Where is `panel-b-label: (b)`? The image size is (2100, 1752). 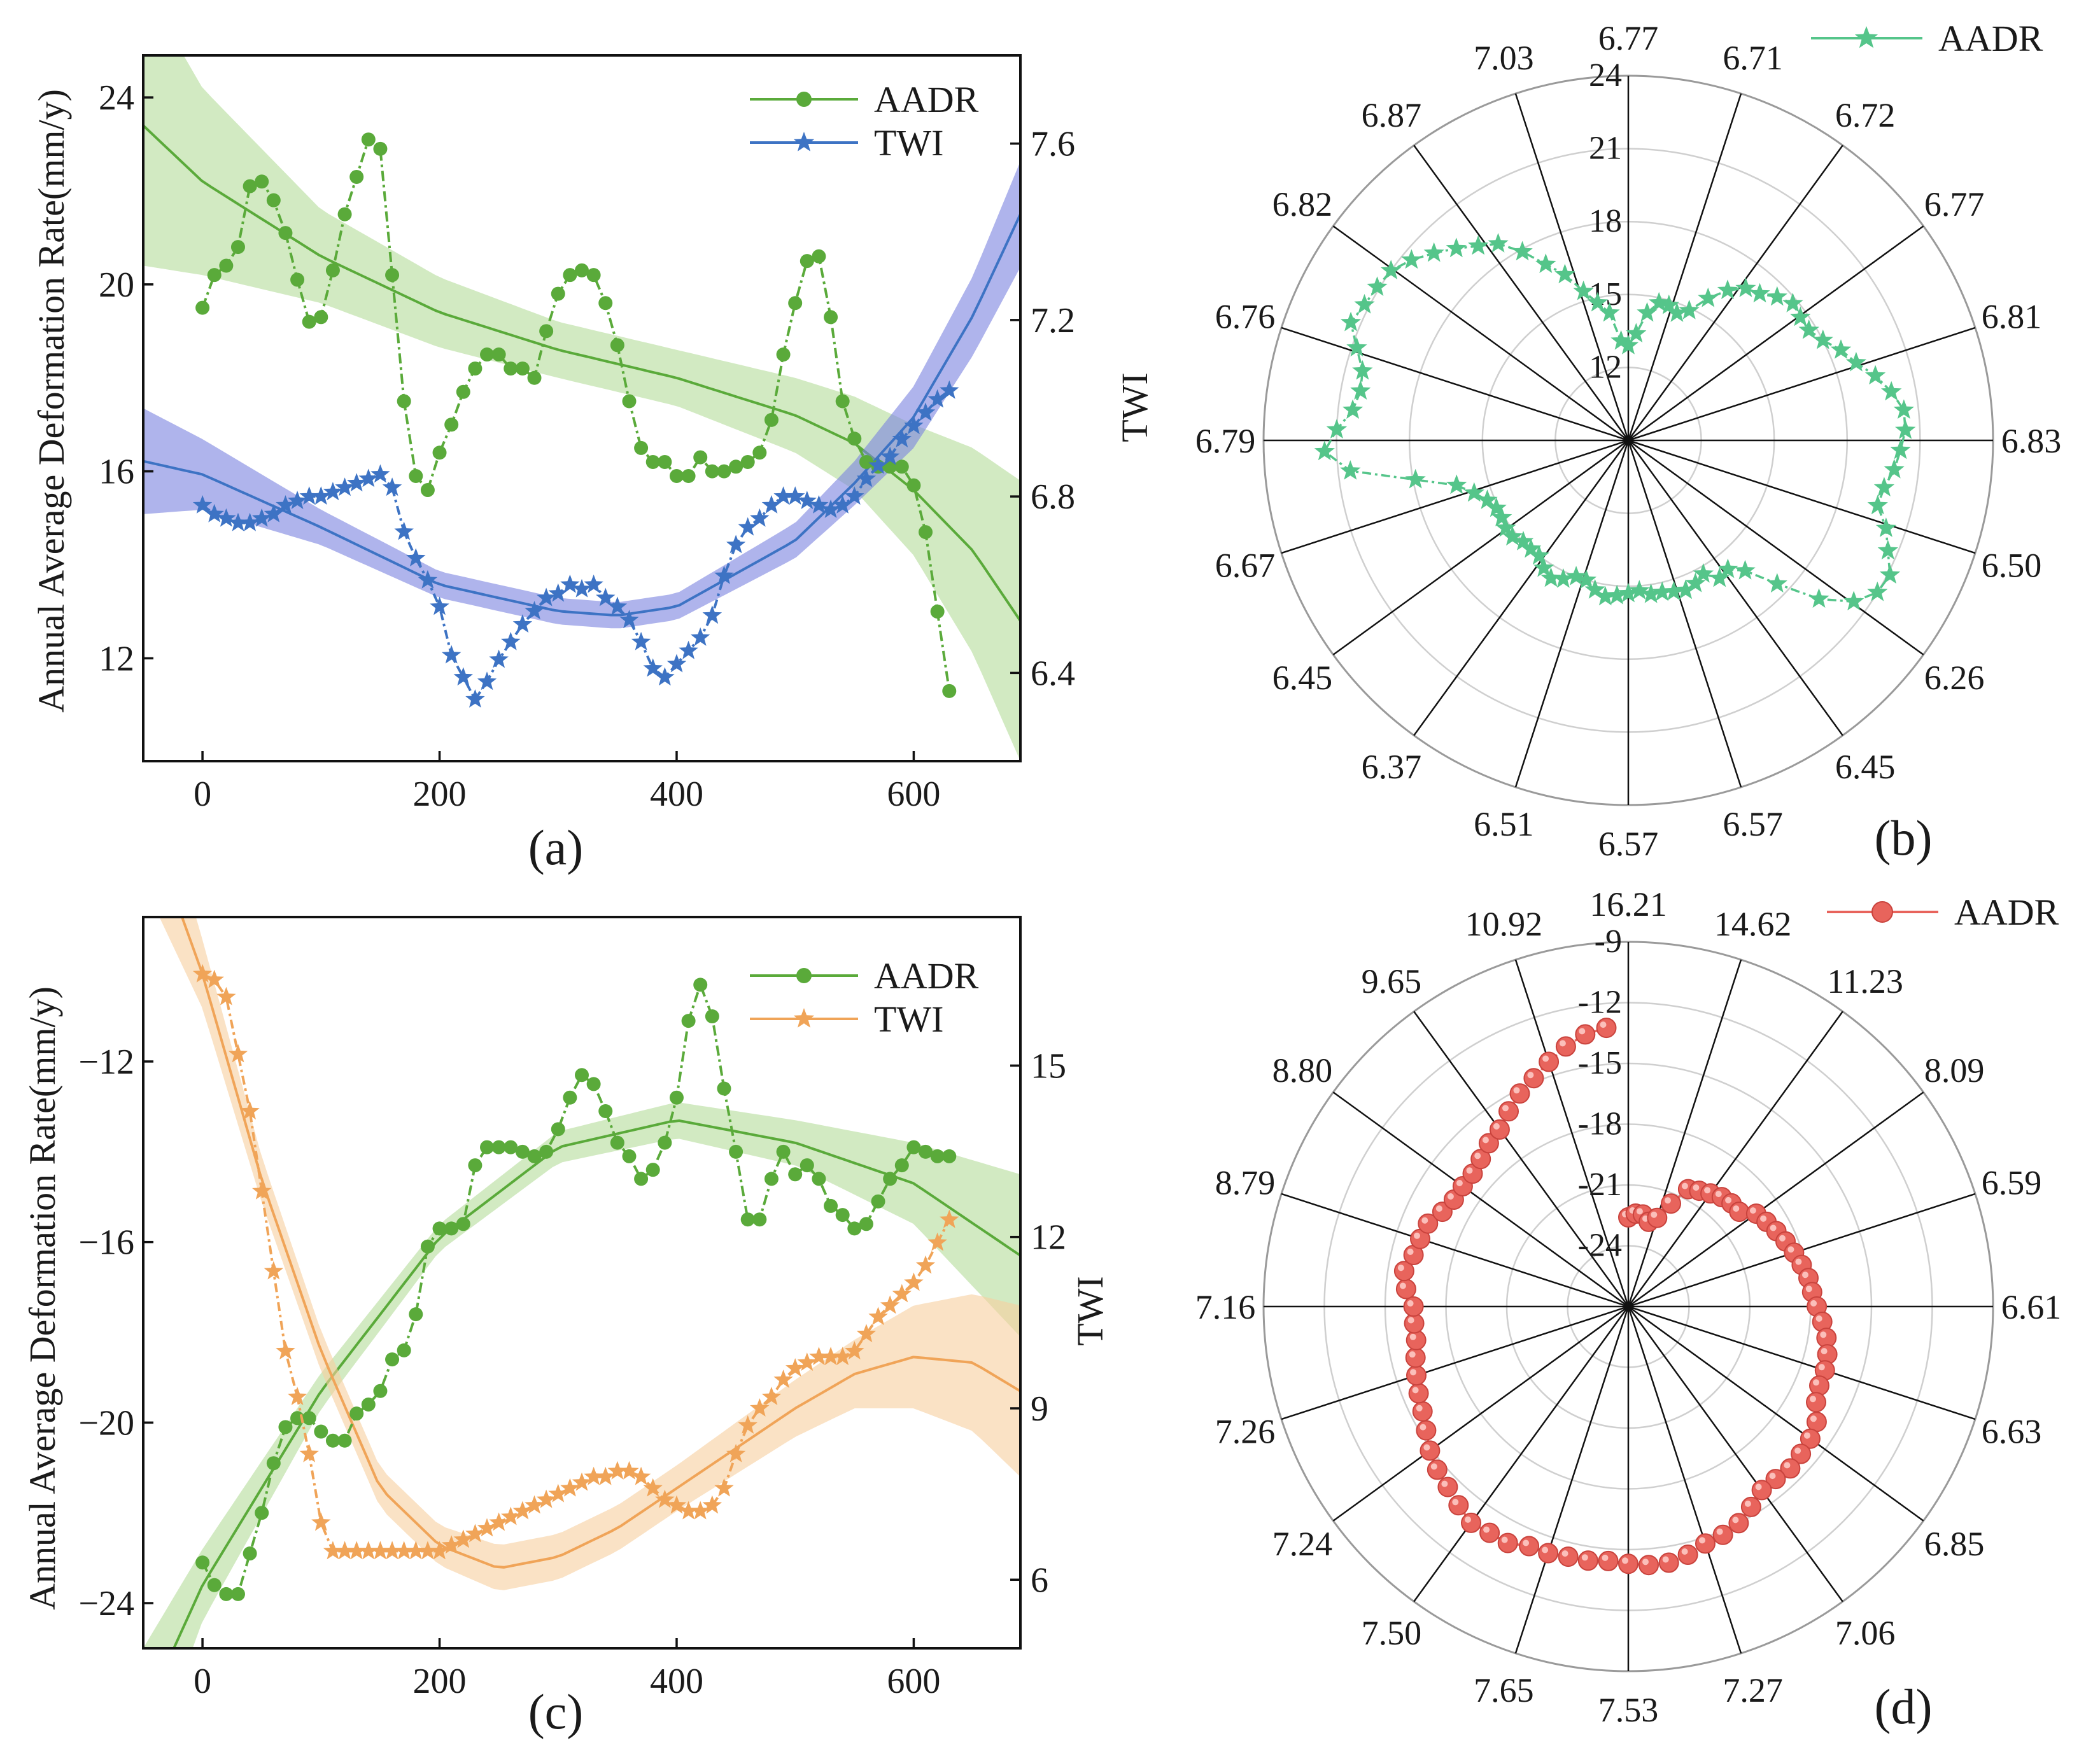
panel-b-label: (b) is located at coordinates (1904, 837).